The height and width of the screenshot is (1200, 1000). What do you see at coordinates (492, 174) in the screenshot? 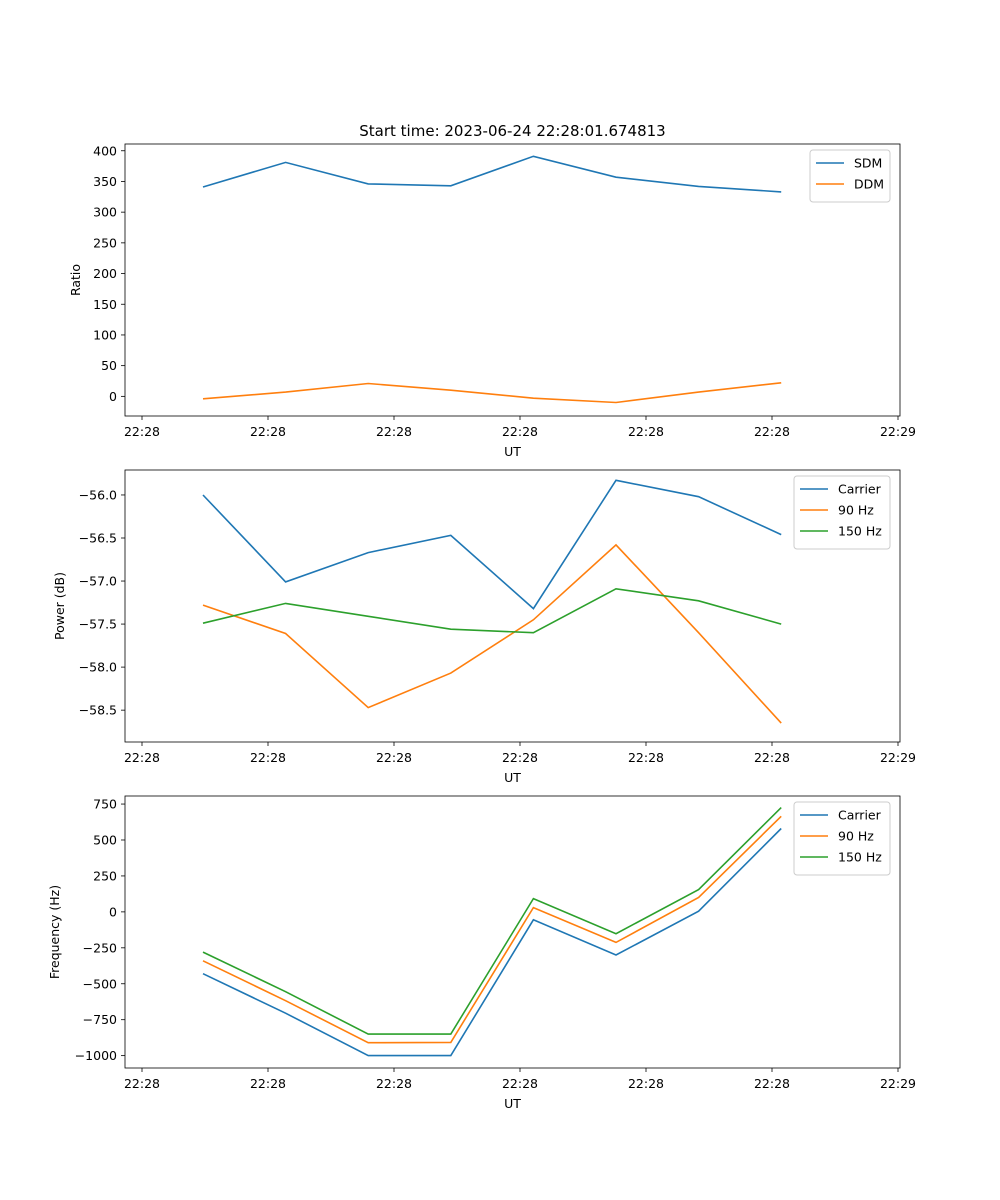
I see `series-line-sdm` at bounding box center [492, 174].